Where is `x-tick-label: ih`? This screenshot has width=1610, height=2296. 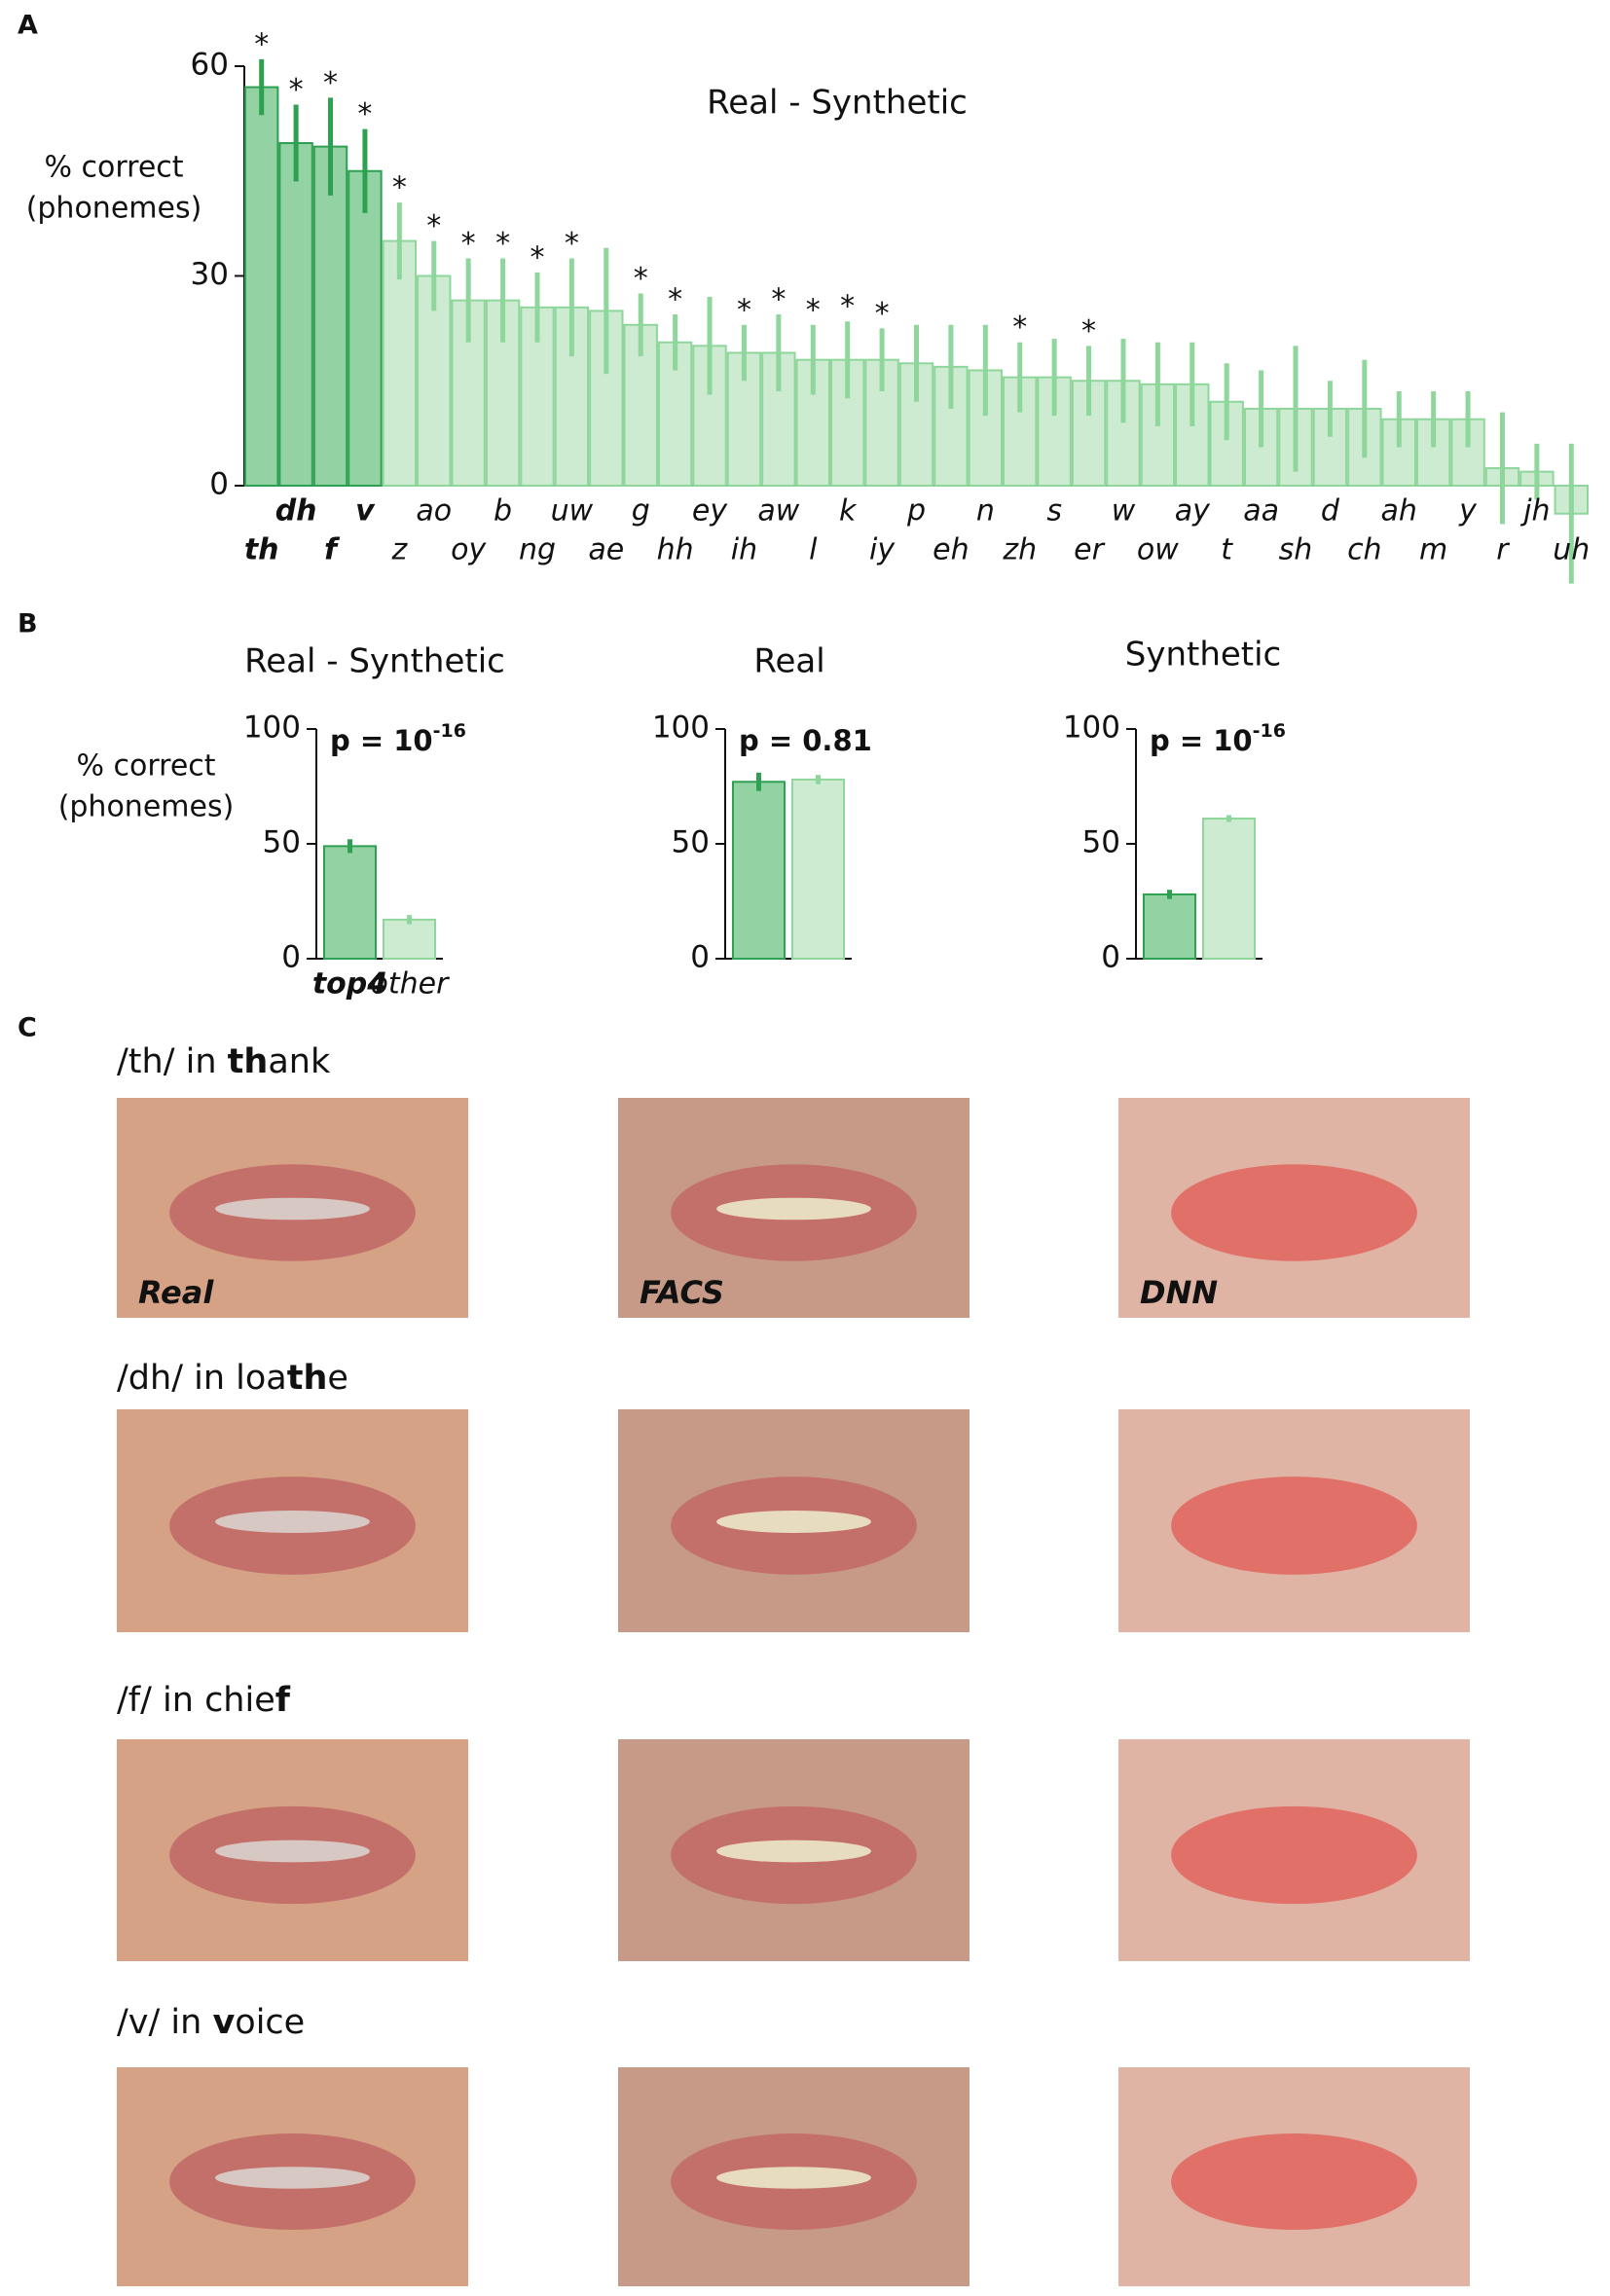 x-tick-label: ih is located at coordinates (744, 550).